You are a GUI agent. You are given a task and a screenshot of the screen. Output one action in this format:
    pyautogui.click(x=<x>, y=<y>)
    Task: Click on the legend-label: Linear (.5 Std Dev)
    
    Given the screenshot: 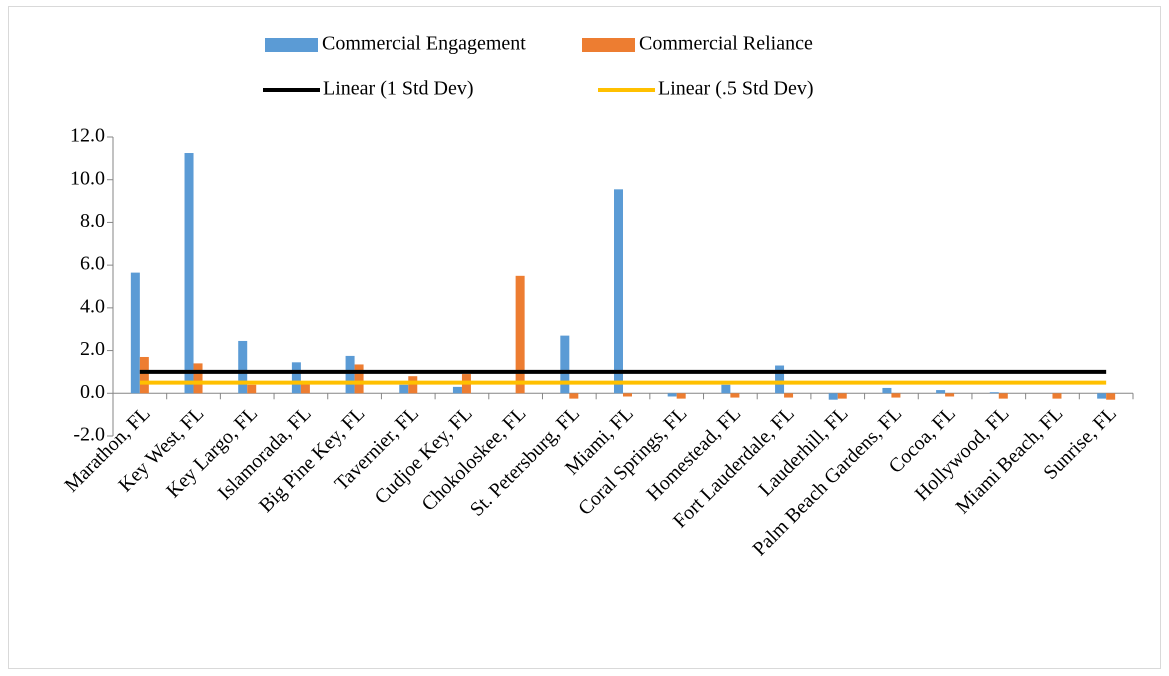 What is the action you would take?
    pyautogui.click(x=736, y=89)
    